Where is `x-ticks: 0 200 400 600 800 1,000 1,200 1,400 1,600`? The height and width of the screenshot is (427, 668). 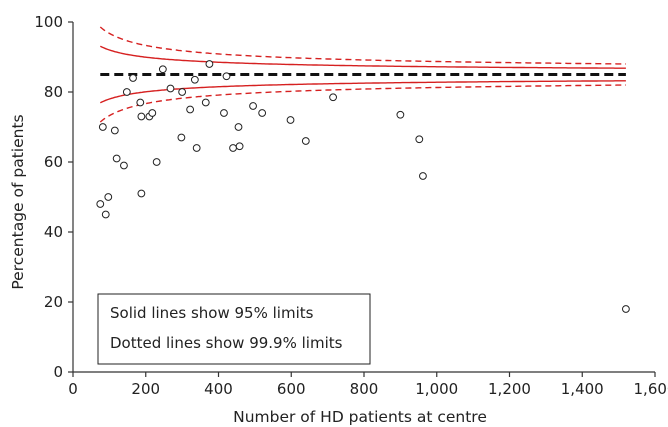 x-ticks: 0 200 400 600 800 1,000 1,200 1,400 1,600 is located at coordinates (368, 385).